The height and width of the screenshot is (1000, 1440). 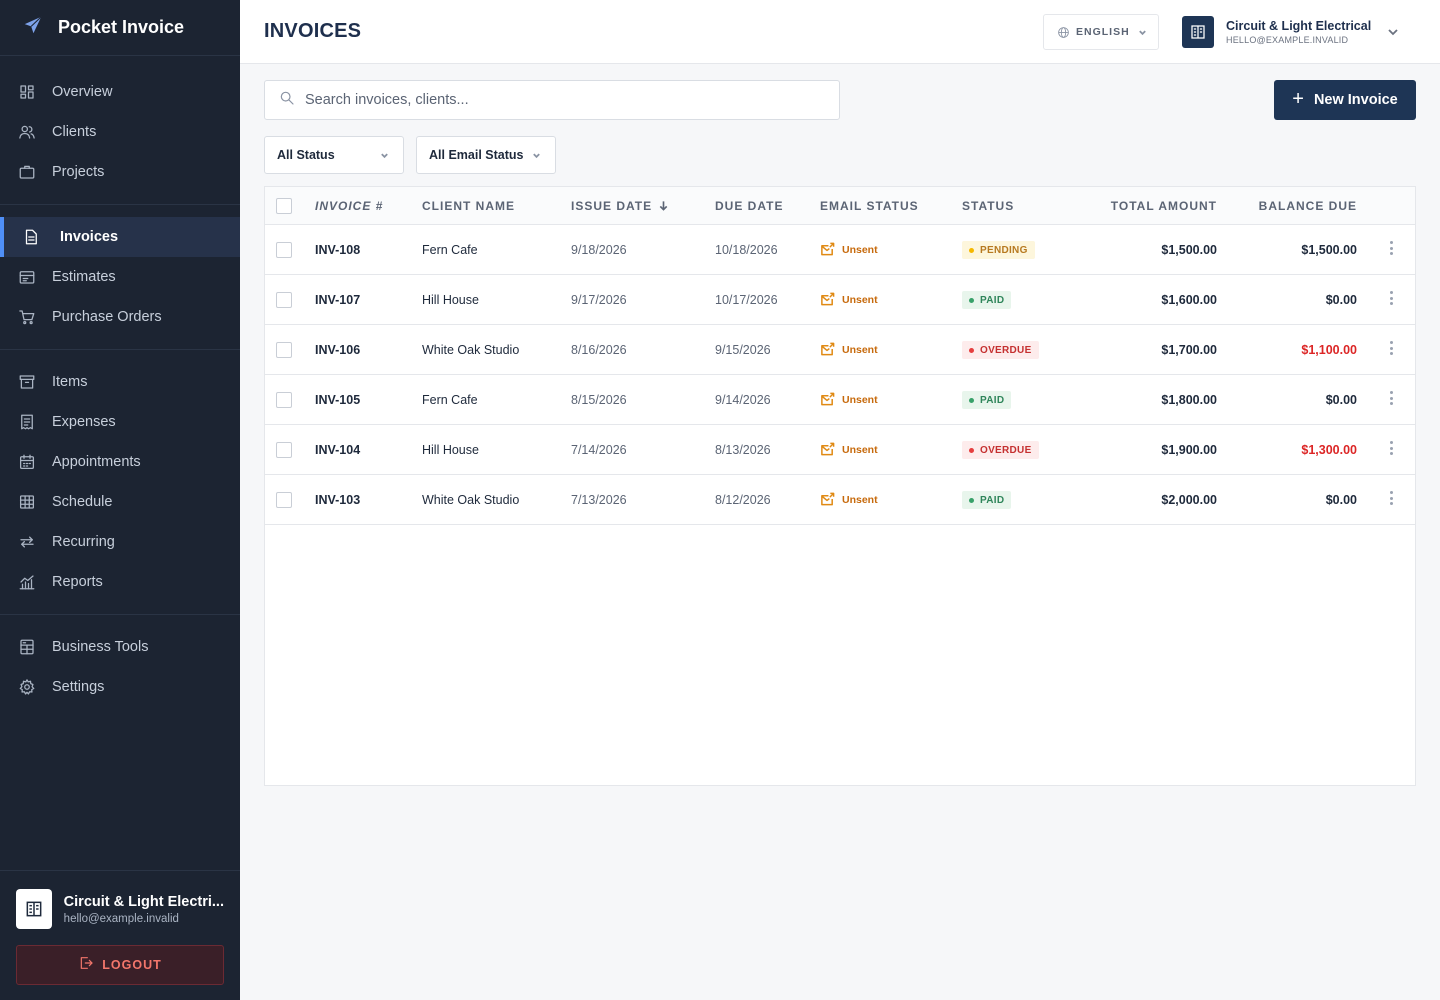 What do you see at coordinates (120, 542) in the screenshot?
I see `sidebar-item-recurring: Recurring` at bounding box center [120, 542].